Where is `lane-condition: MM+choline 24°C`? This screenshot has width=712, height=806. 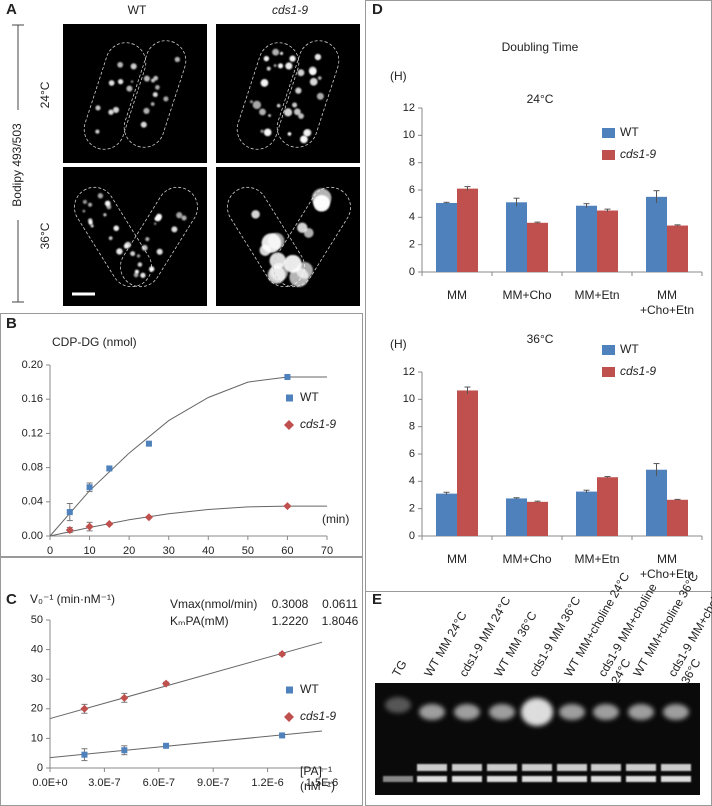 lane-condition: MM+choline 24°C is located at coordinates (603, 615).